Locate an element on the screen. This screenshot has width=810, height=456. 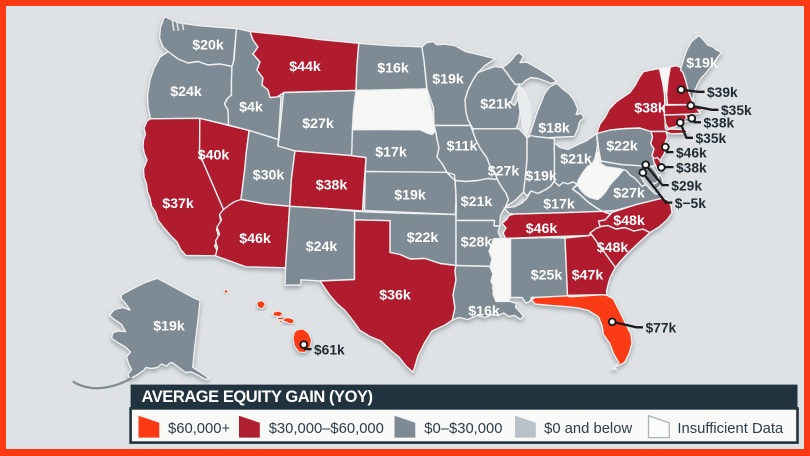
svg-text: $20k is located at coordinates (208, 45).